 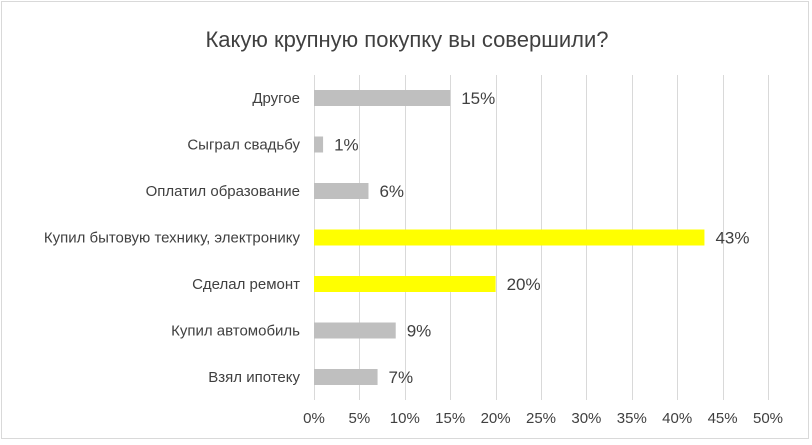 I want to click on x-tick-label: 20%, so click(x=496, y=418).